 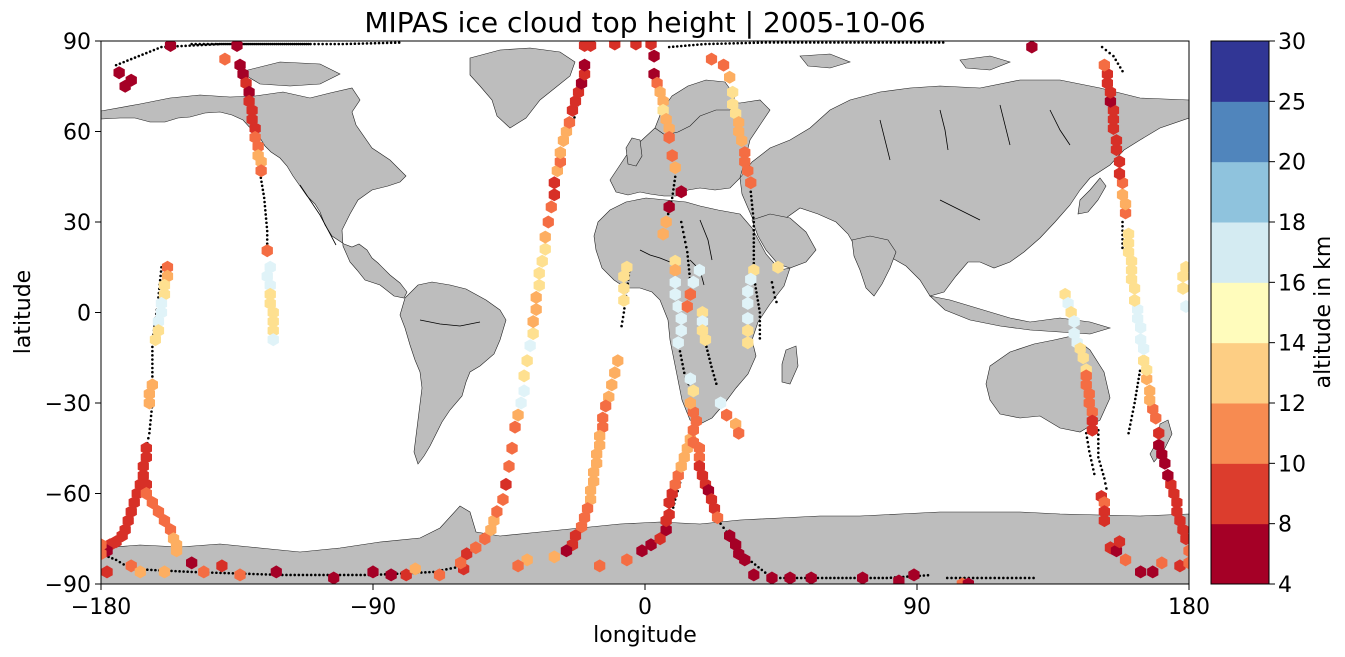 I want to click on colorbar-segment, so click(x=1240, y=494).